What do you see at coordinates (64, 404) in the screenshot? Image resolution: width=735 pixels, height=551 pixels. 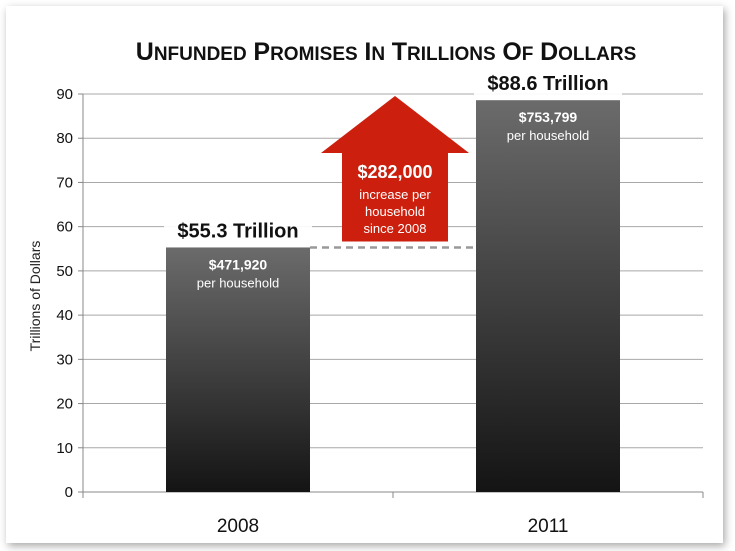 I see `y-tick-label: 20` at bounding box center [64, 404].